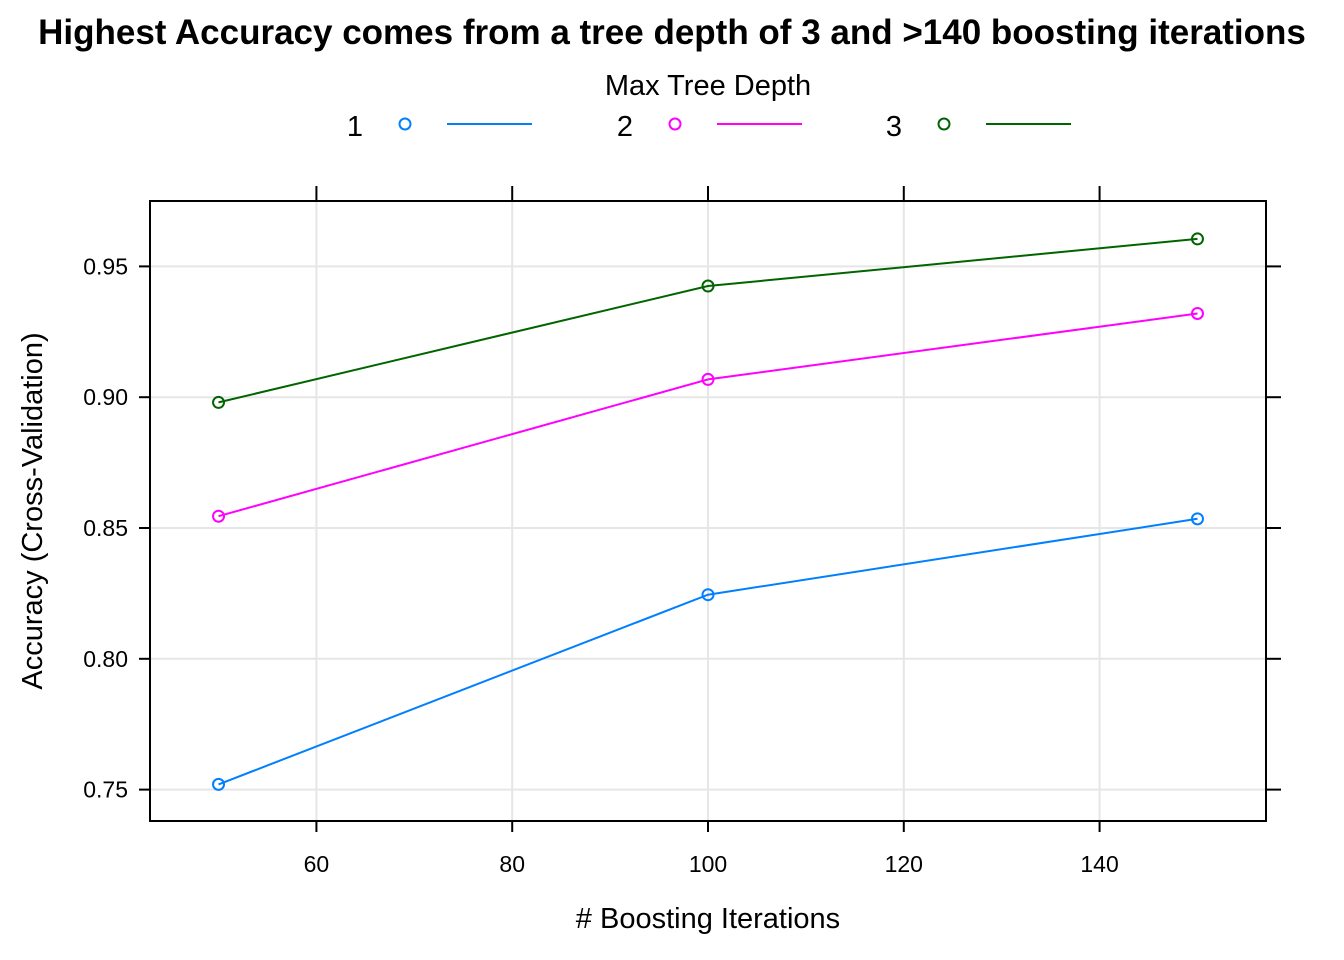 This screenshot has width=1344, height=960. I want to click on legend-label-depth-1: 1, so click(355, 127).